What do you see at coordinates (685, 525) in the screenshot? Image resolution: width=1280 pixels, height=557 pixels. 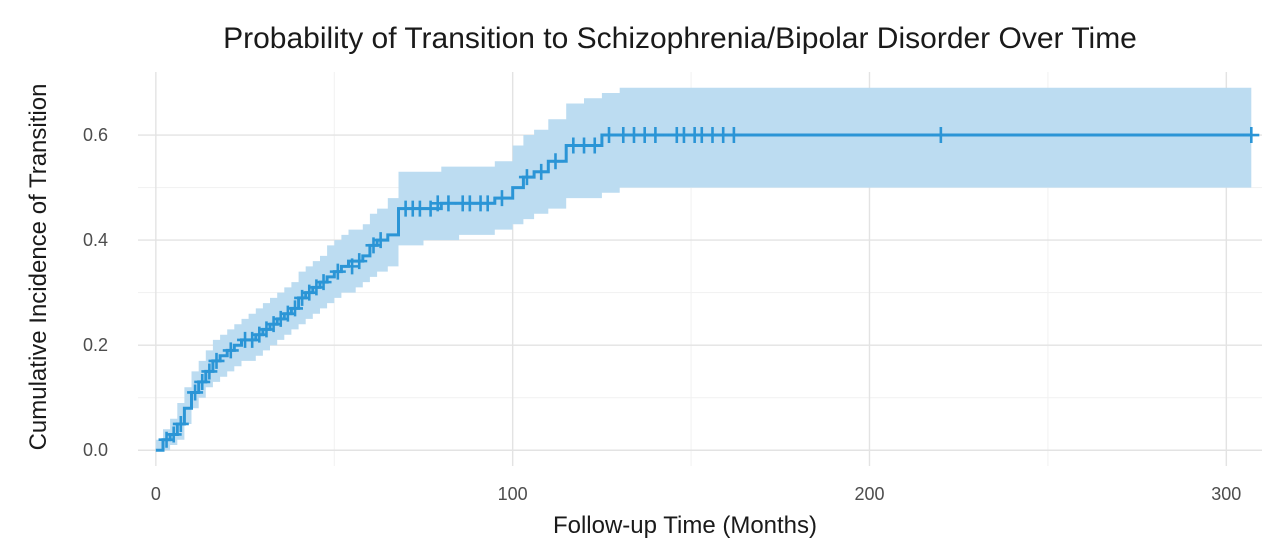 I see `x-axis-title: Follow-up Time (Months)` at bounding box center [685, 525].